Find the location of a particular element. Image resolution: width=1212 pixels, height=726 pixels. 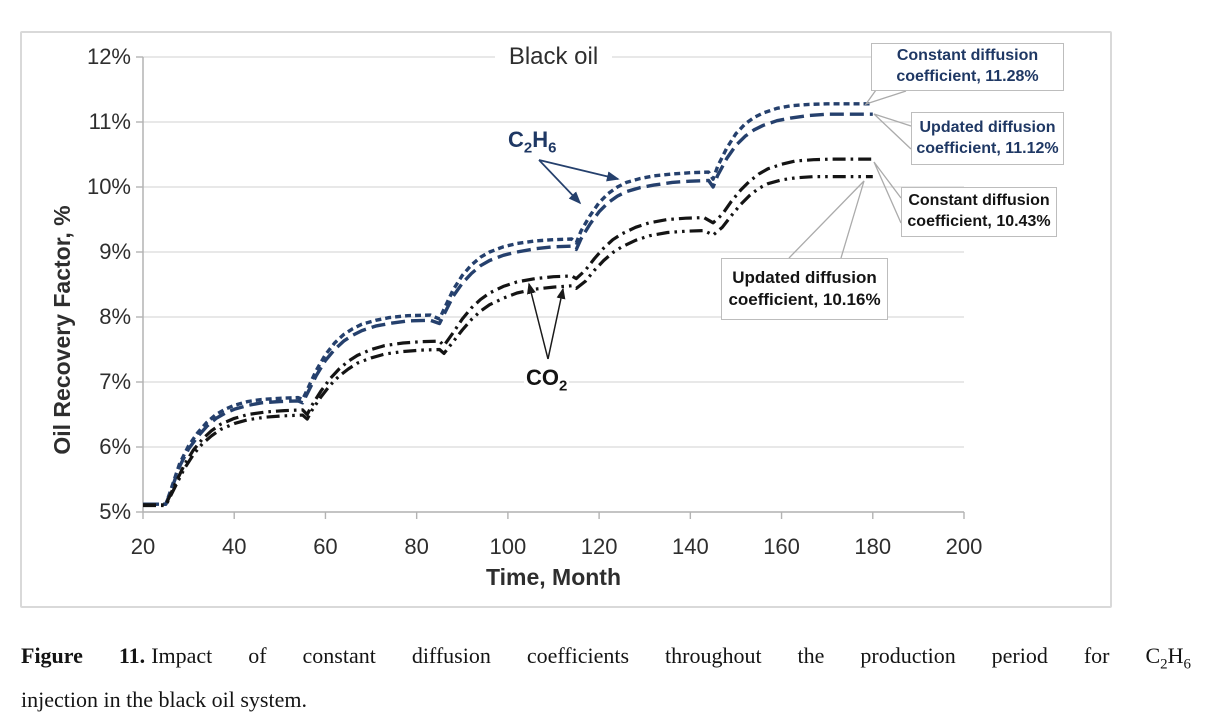

annotation-constant-c2h6: Constant diffusion coefficient, 11.28% is located at coordinates (967, 67).